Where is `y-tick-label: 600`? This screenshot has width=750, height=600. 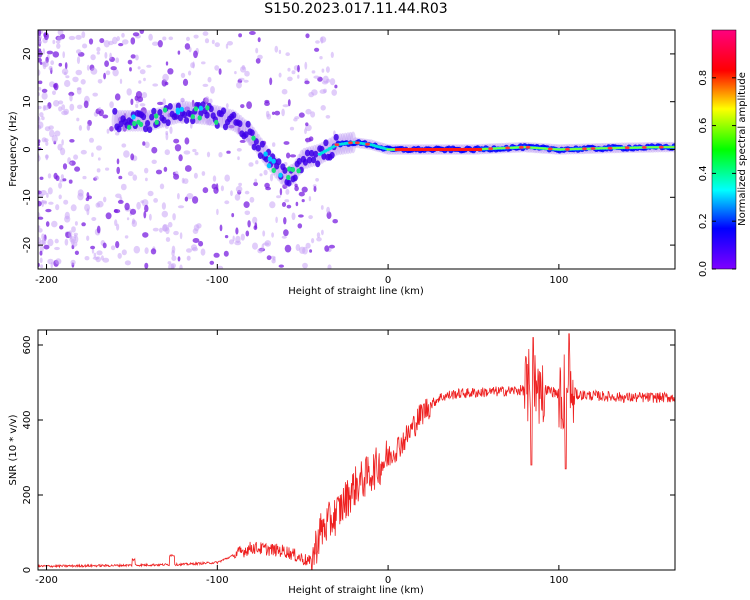 y-tick-label: 600 is located at coordinates (27, 344).